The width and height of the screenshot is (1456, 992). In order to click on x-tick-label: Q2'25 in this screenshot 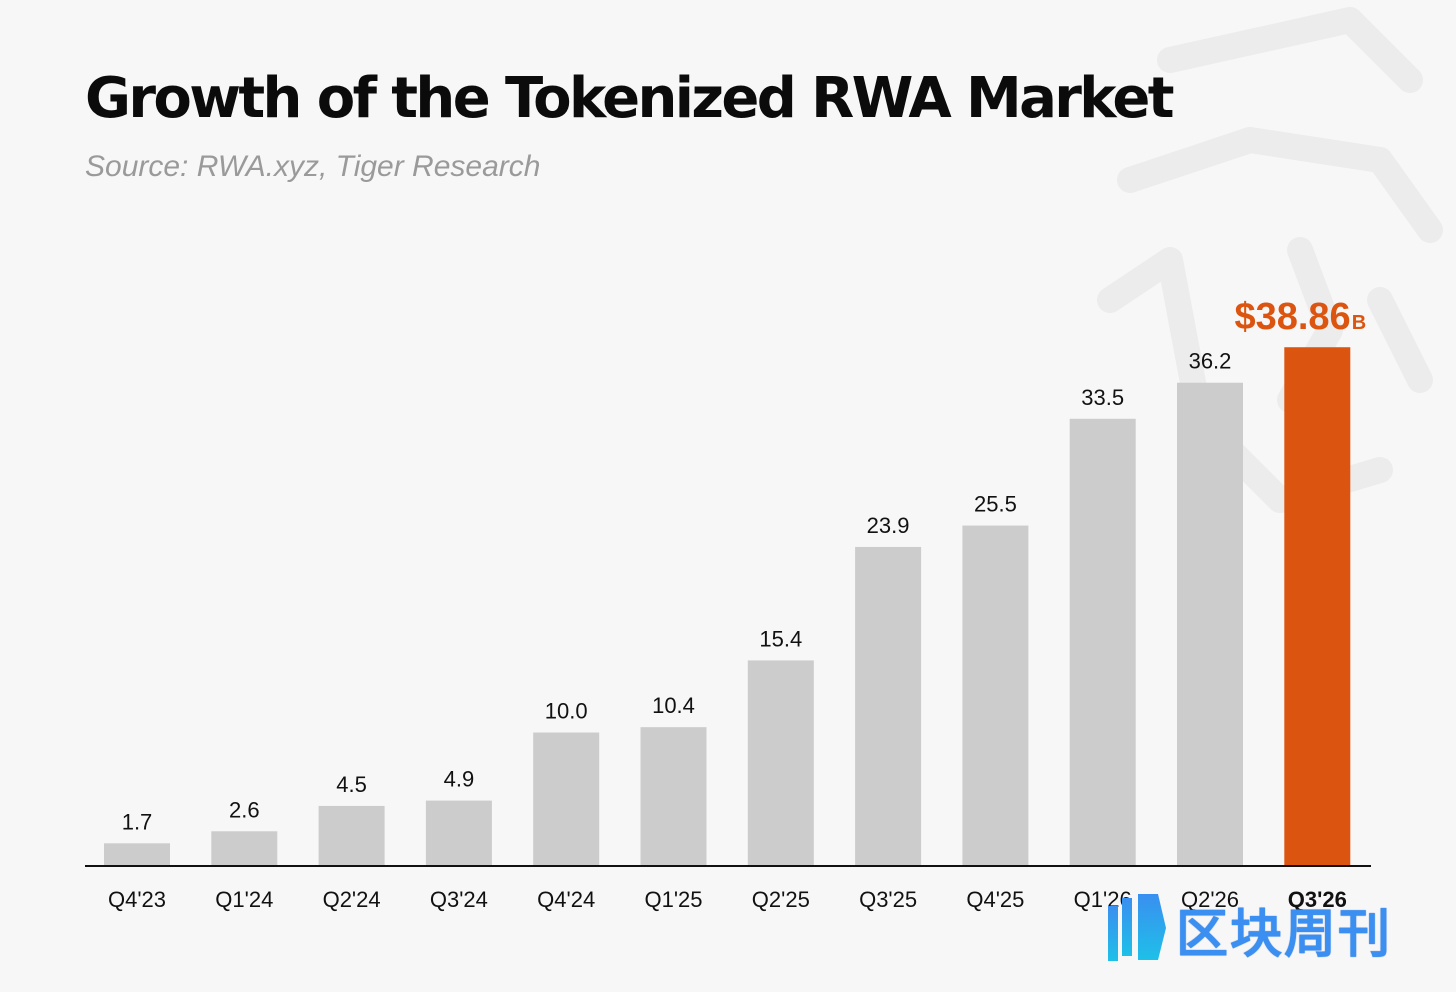, I will do `click(781, 899)`.